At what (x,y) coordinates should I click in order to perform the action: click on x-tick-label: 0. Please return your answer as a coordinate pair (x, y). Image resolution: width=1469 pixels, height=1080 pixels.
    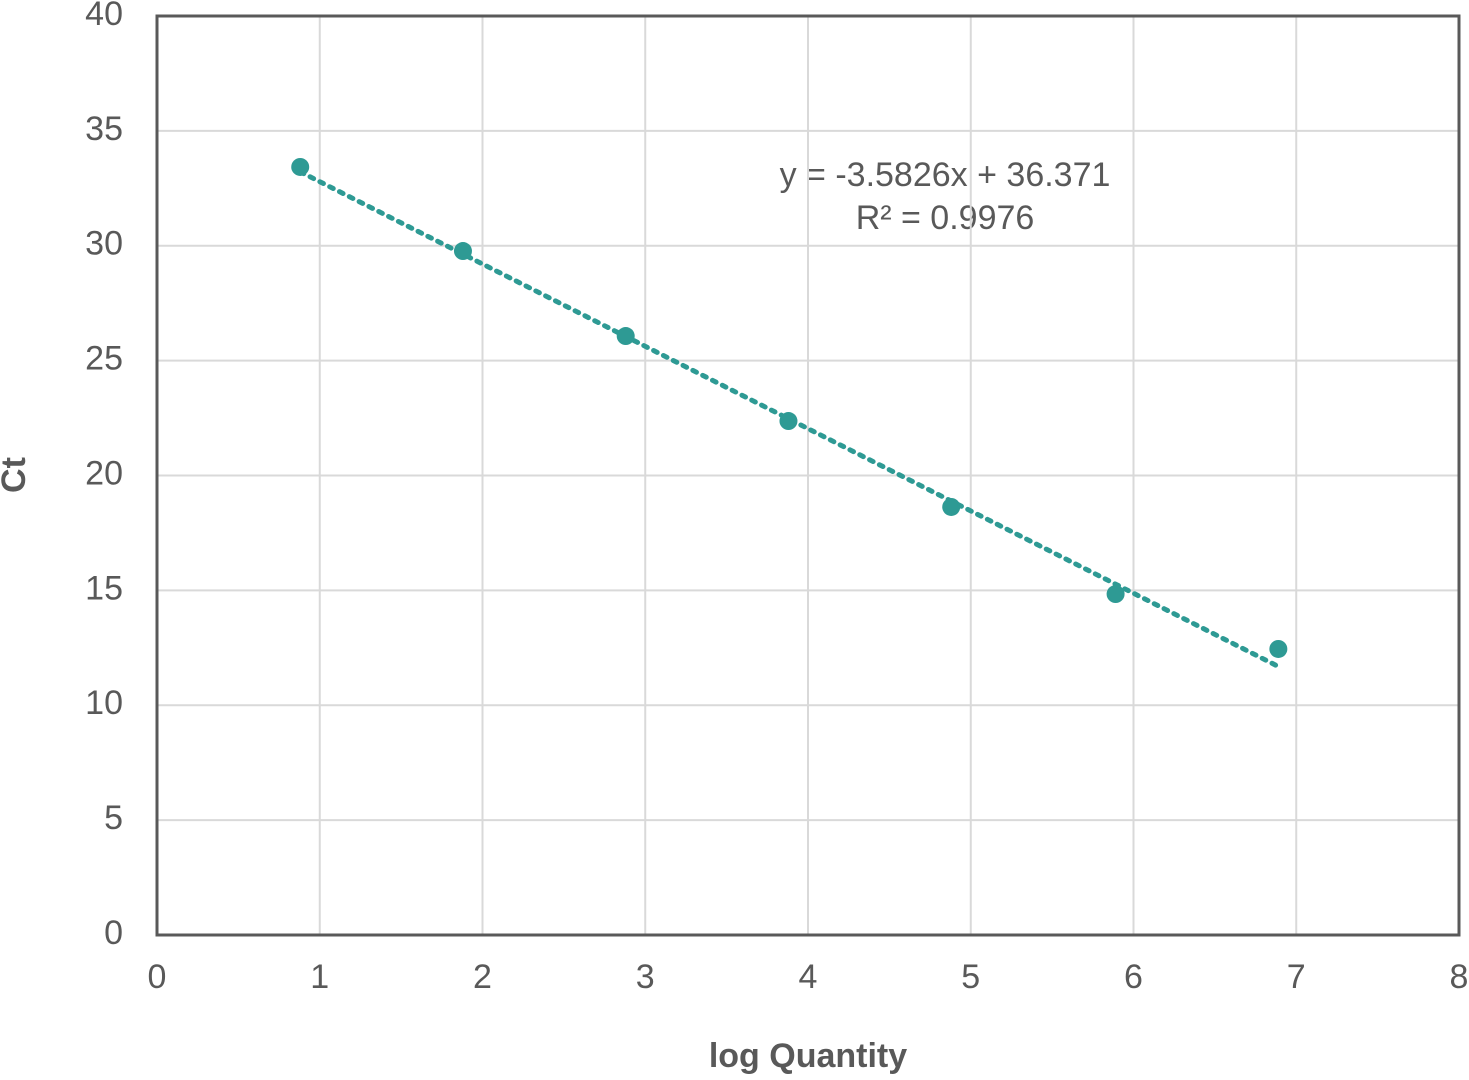
    Looking at the image, I should click on (157, 977).